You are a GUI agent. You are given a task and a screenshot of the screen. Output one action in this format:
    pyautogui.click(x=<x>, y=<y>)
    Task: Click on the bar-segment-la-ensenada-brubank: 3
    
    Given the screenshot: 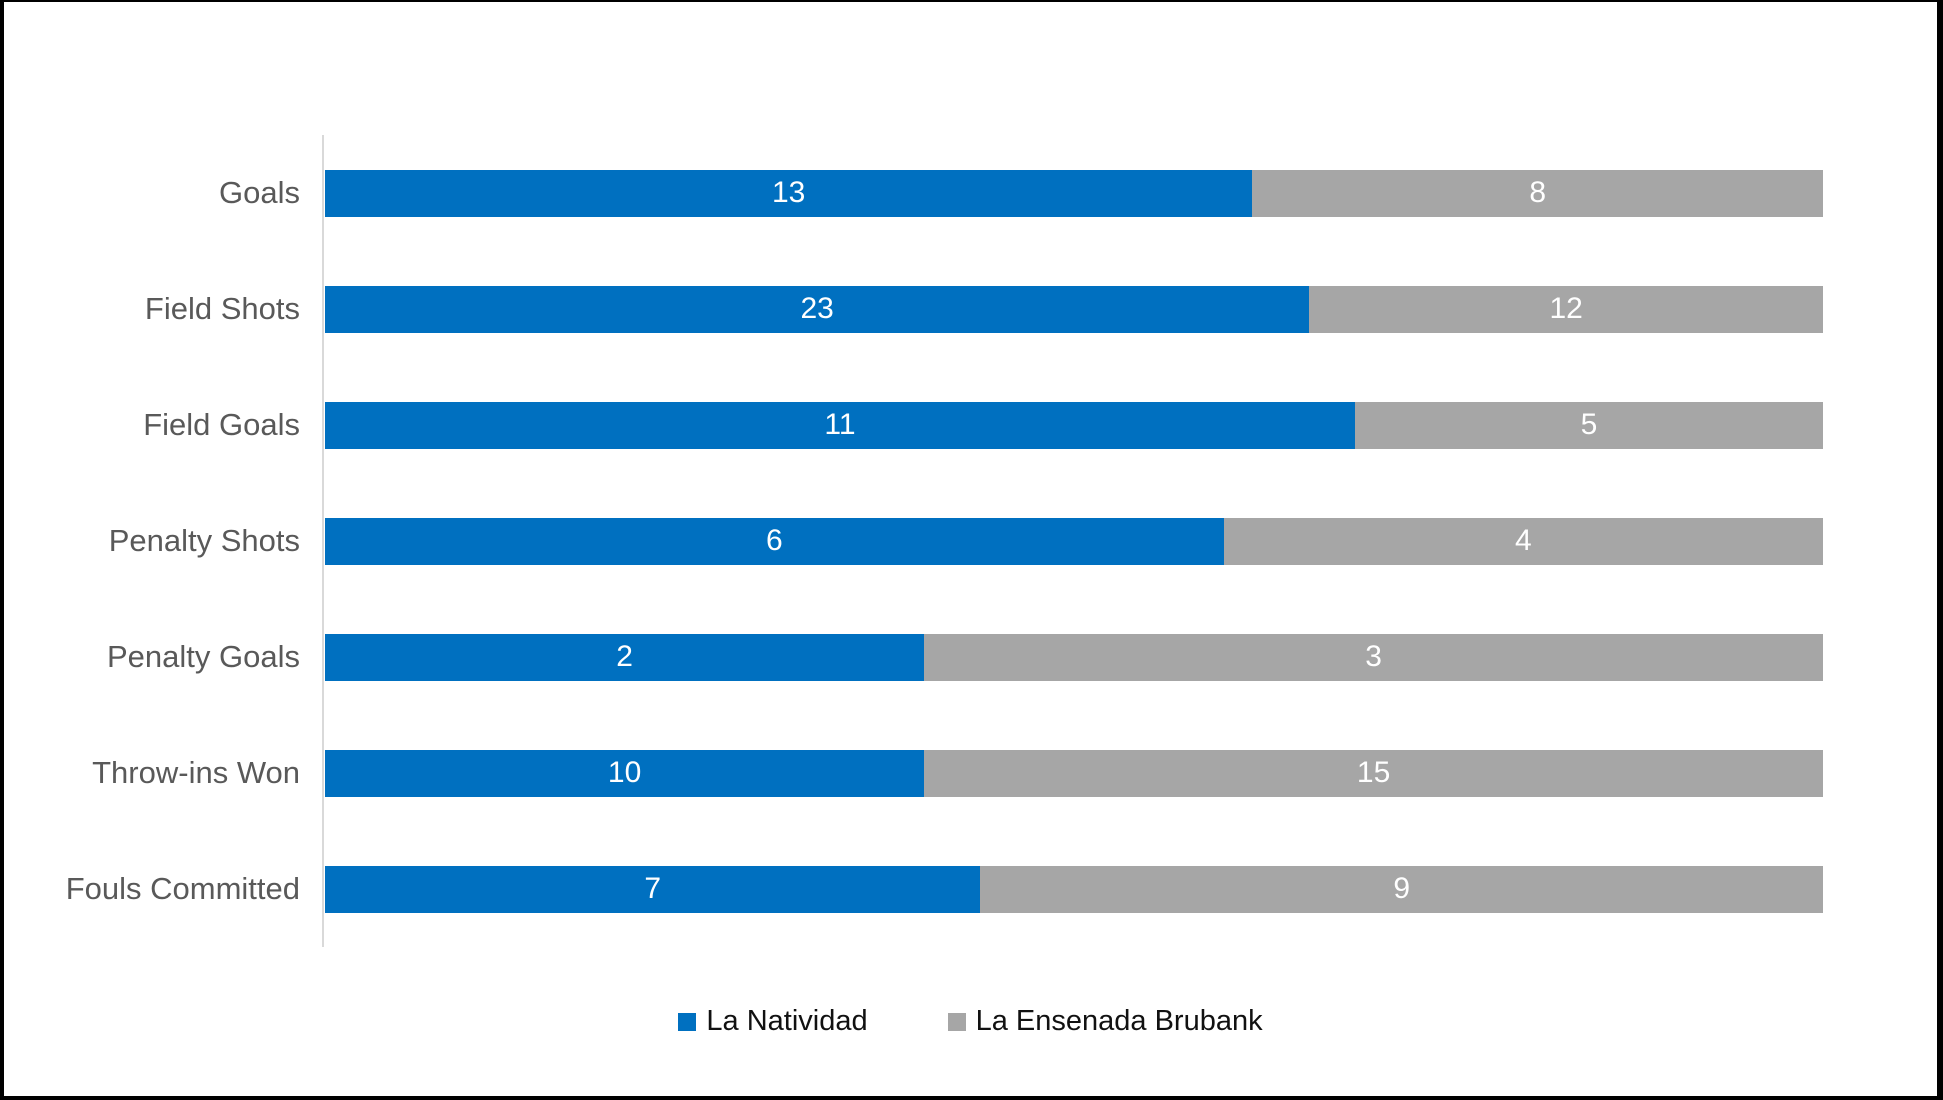 What is the action you would take?
    pyautogui.click(x=1373, y=657)
    